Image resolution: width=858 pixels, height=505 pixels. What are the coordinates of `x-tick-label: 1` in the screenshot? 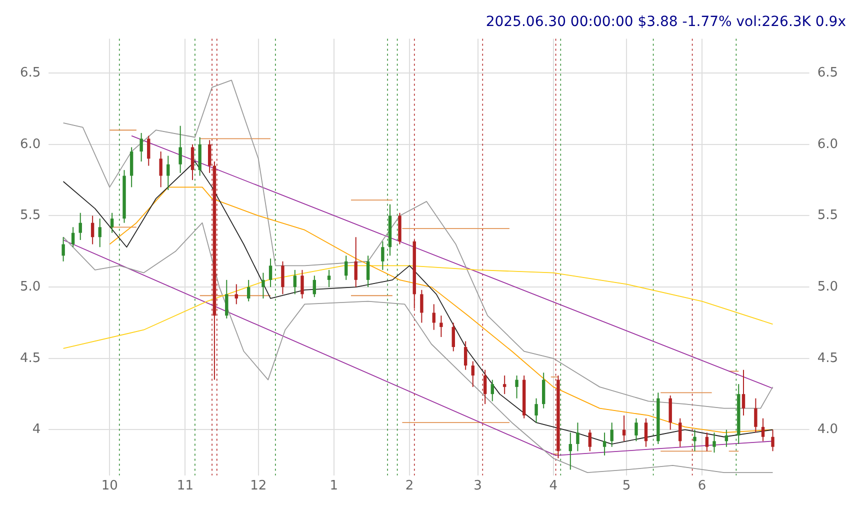 It's located at (334, 486).